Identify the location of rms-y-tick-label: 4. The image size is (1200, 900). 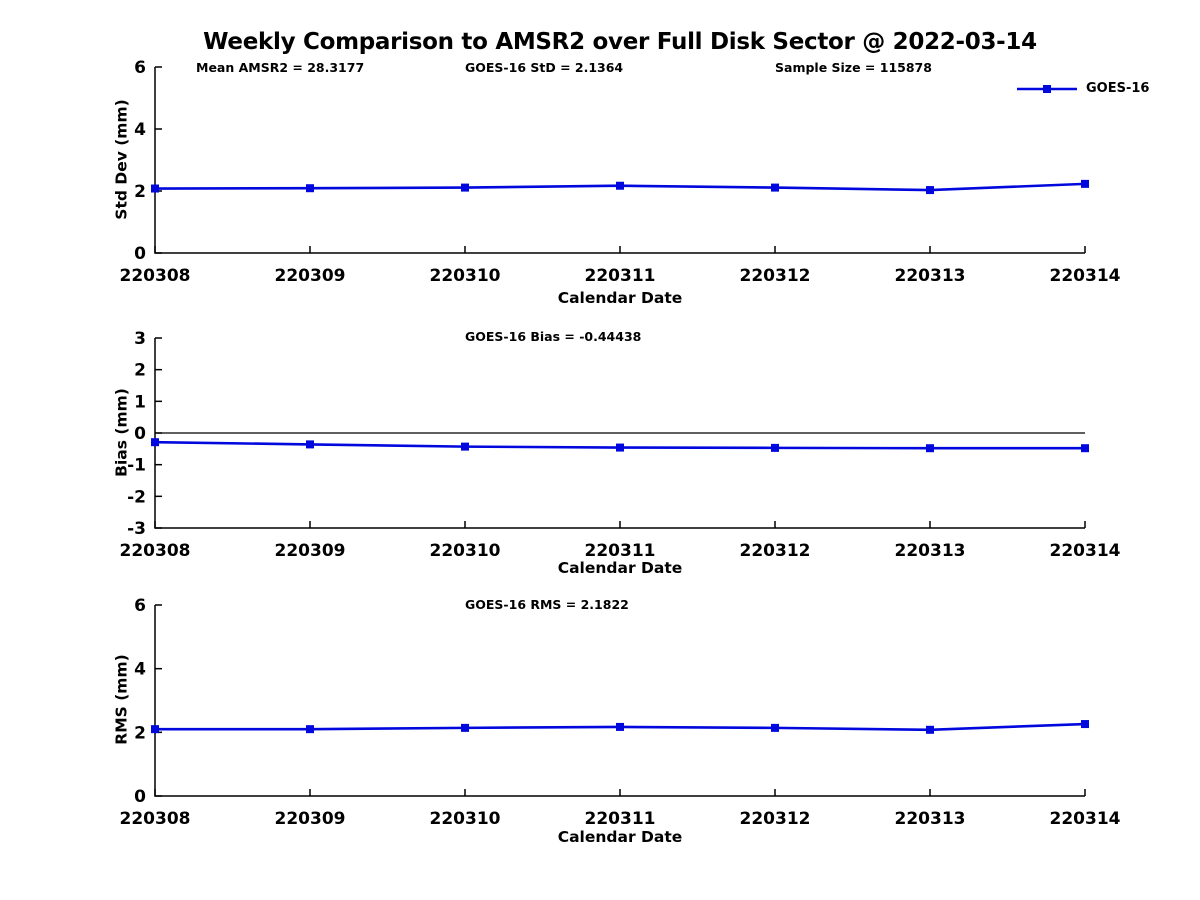
(140, 670).